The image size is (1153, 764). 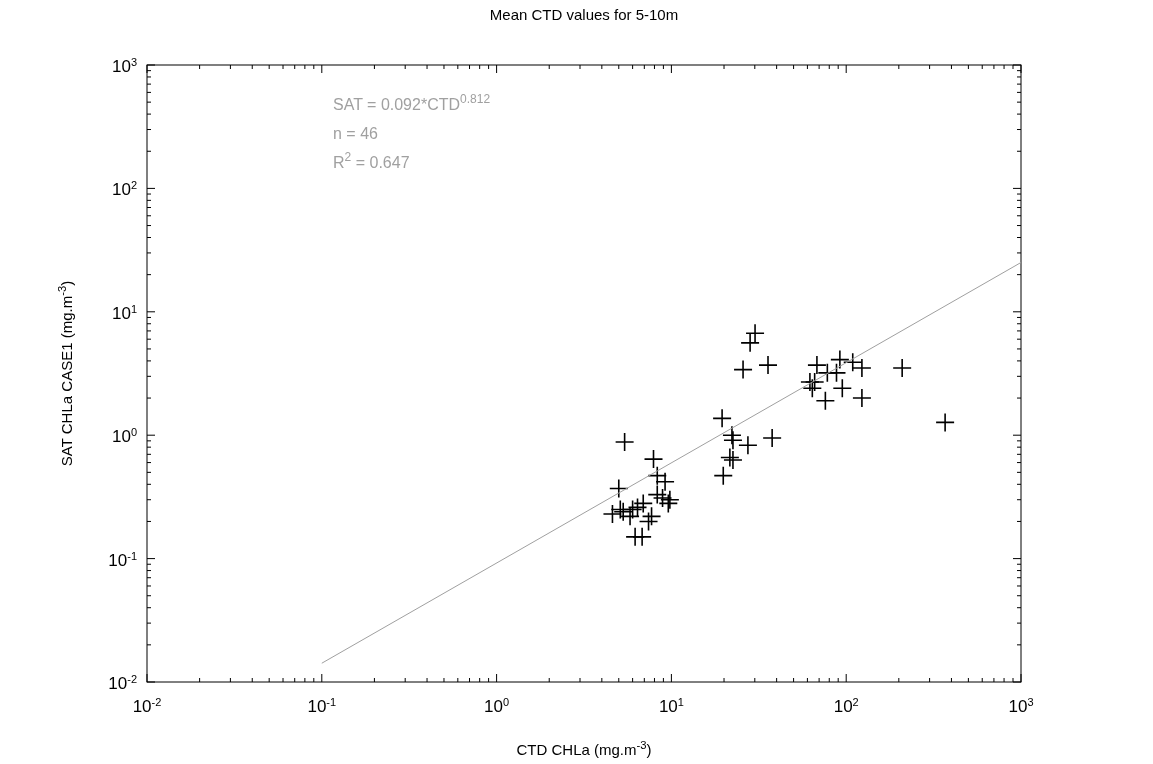 I want to click on annotation: SAT = 0.092*CTD$^{0.812}$, so click(x=412, y=102).